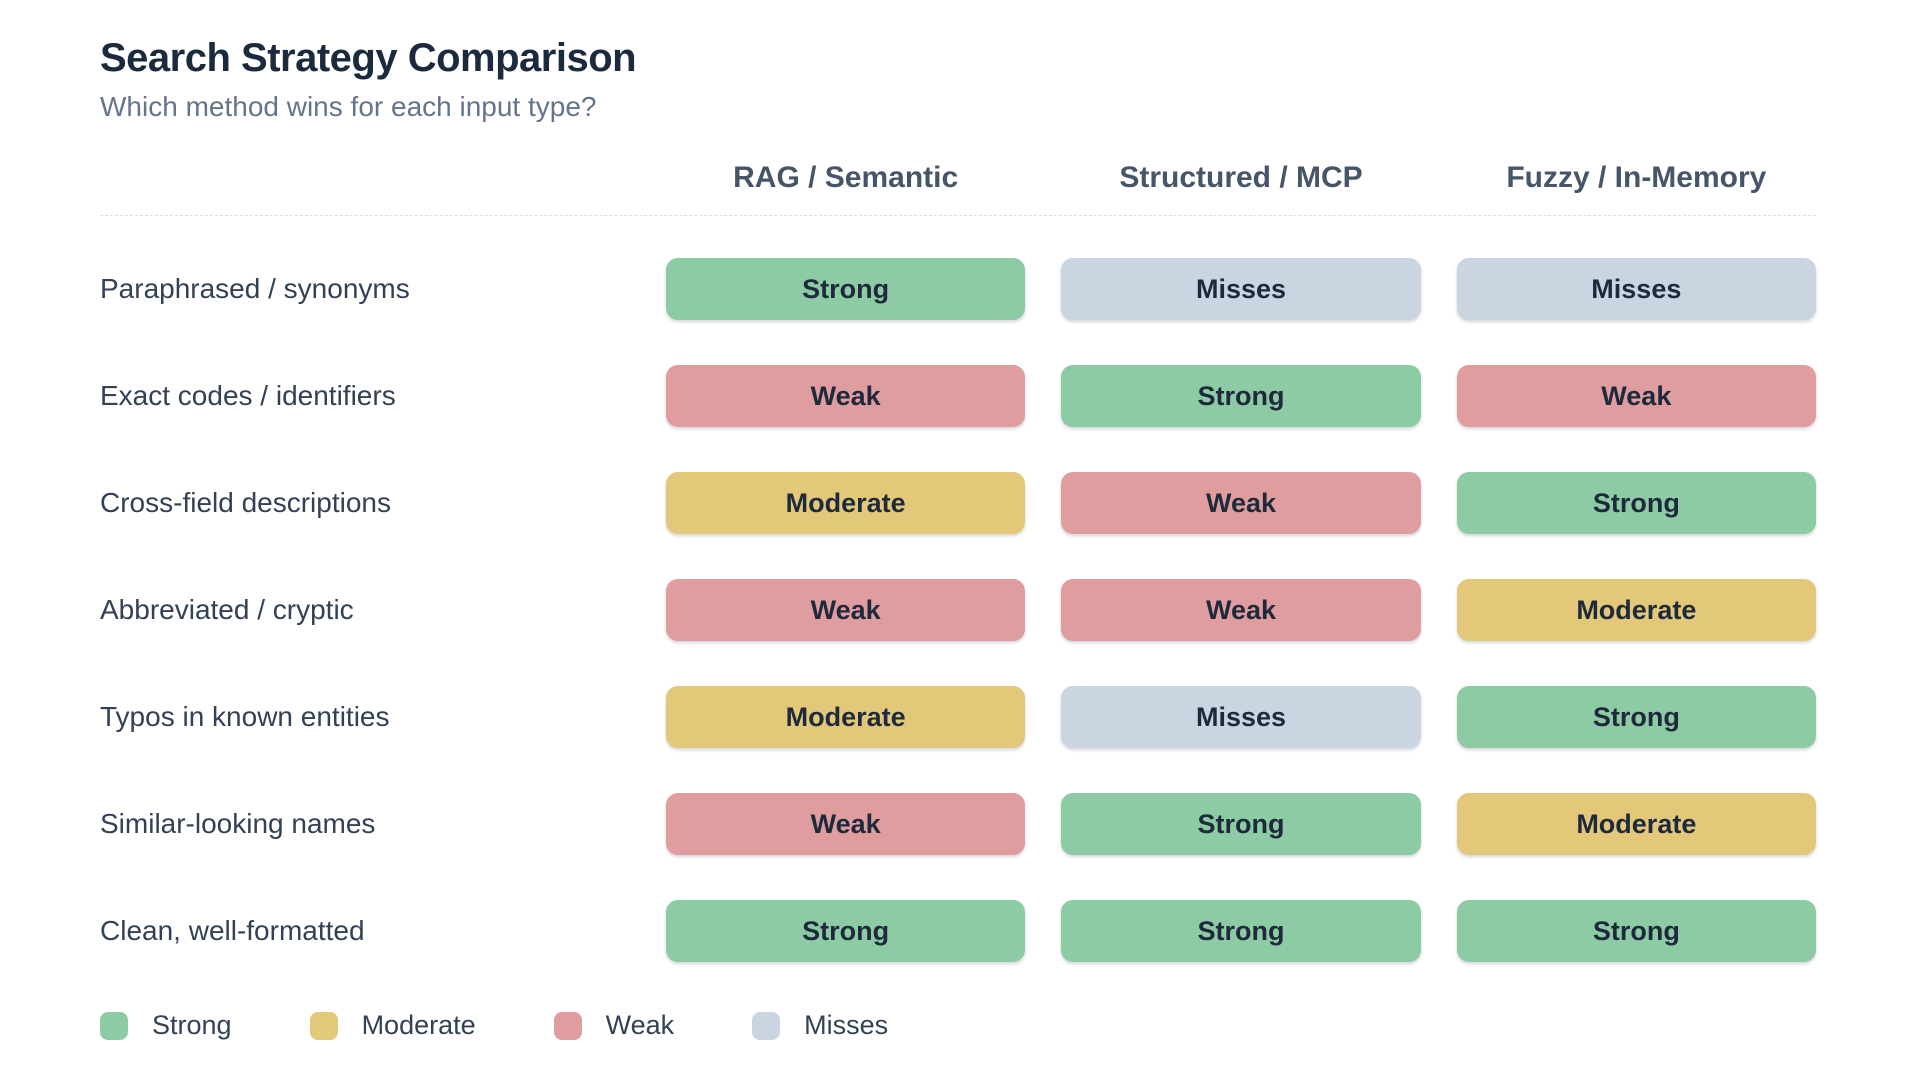 The height and width of the screenshot is (1070, 1920). I want to click on legend-swatch-moderate, so click(323, 1025).